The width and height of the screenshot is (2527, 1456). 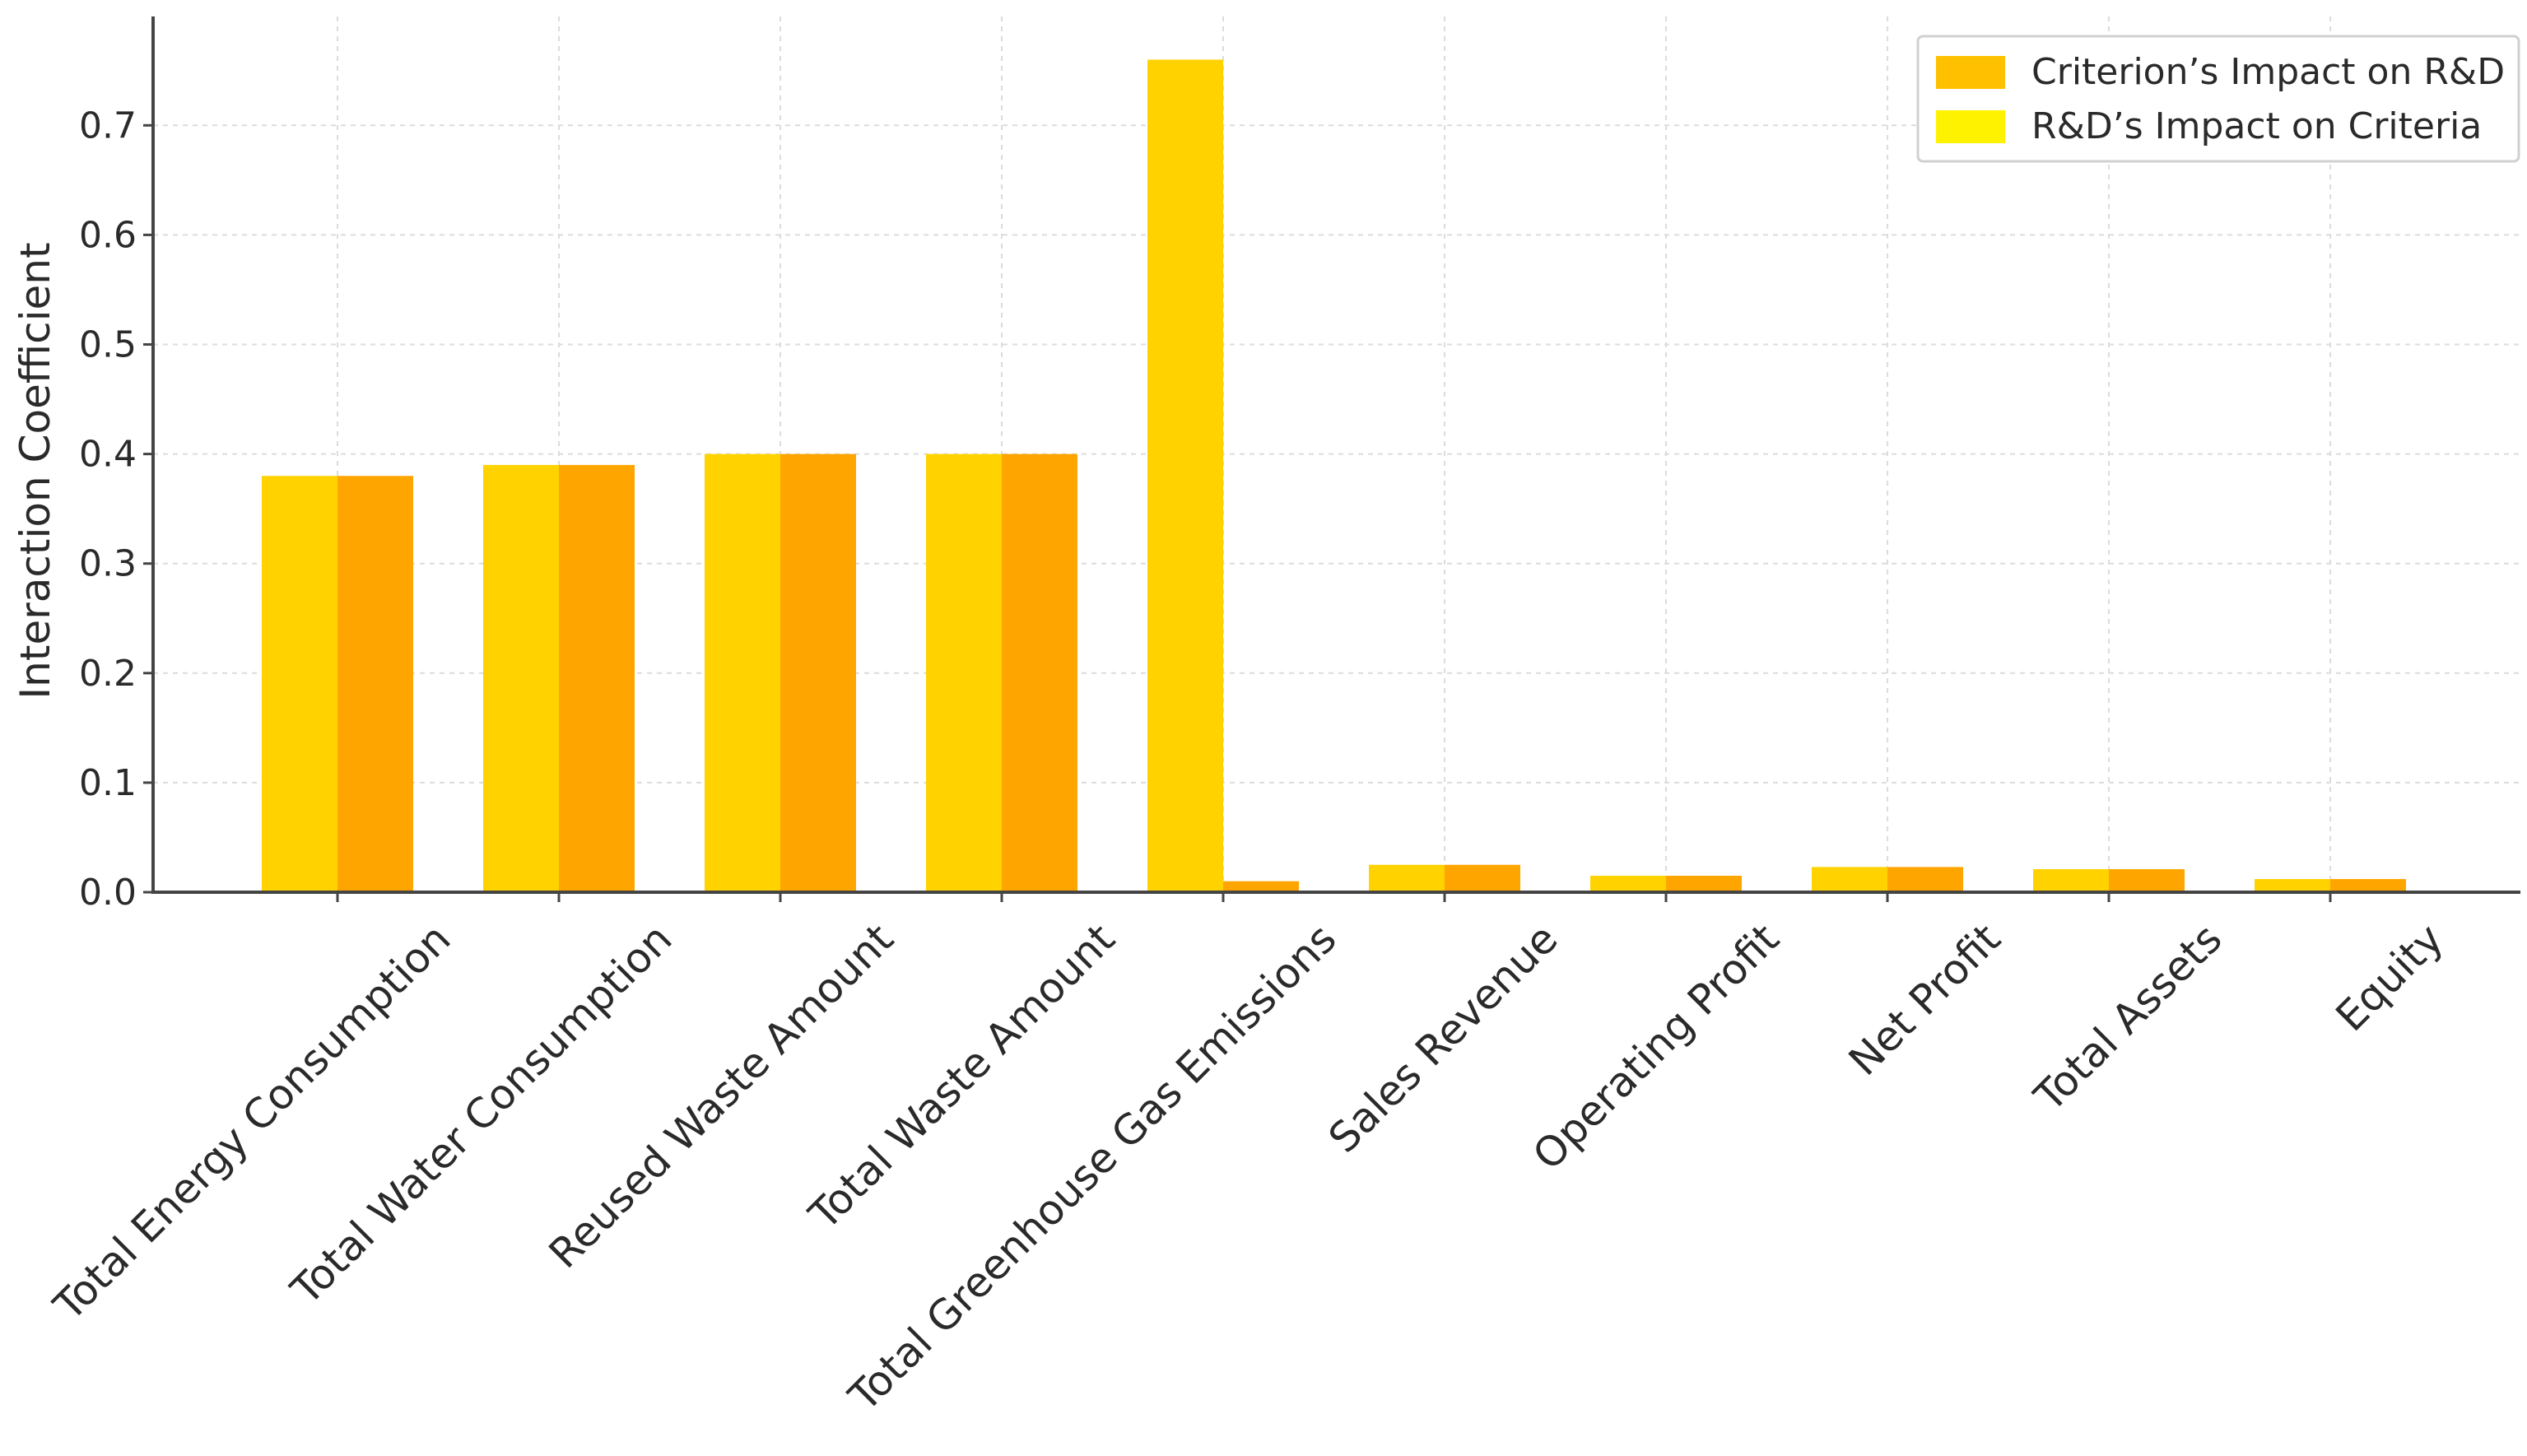 I want to click on category-label: Net Profit, so click(x=1925, y=999).